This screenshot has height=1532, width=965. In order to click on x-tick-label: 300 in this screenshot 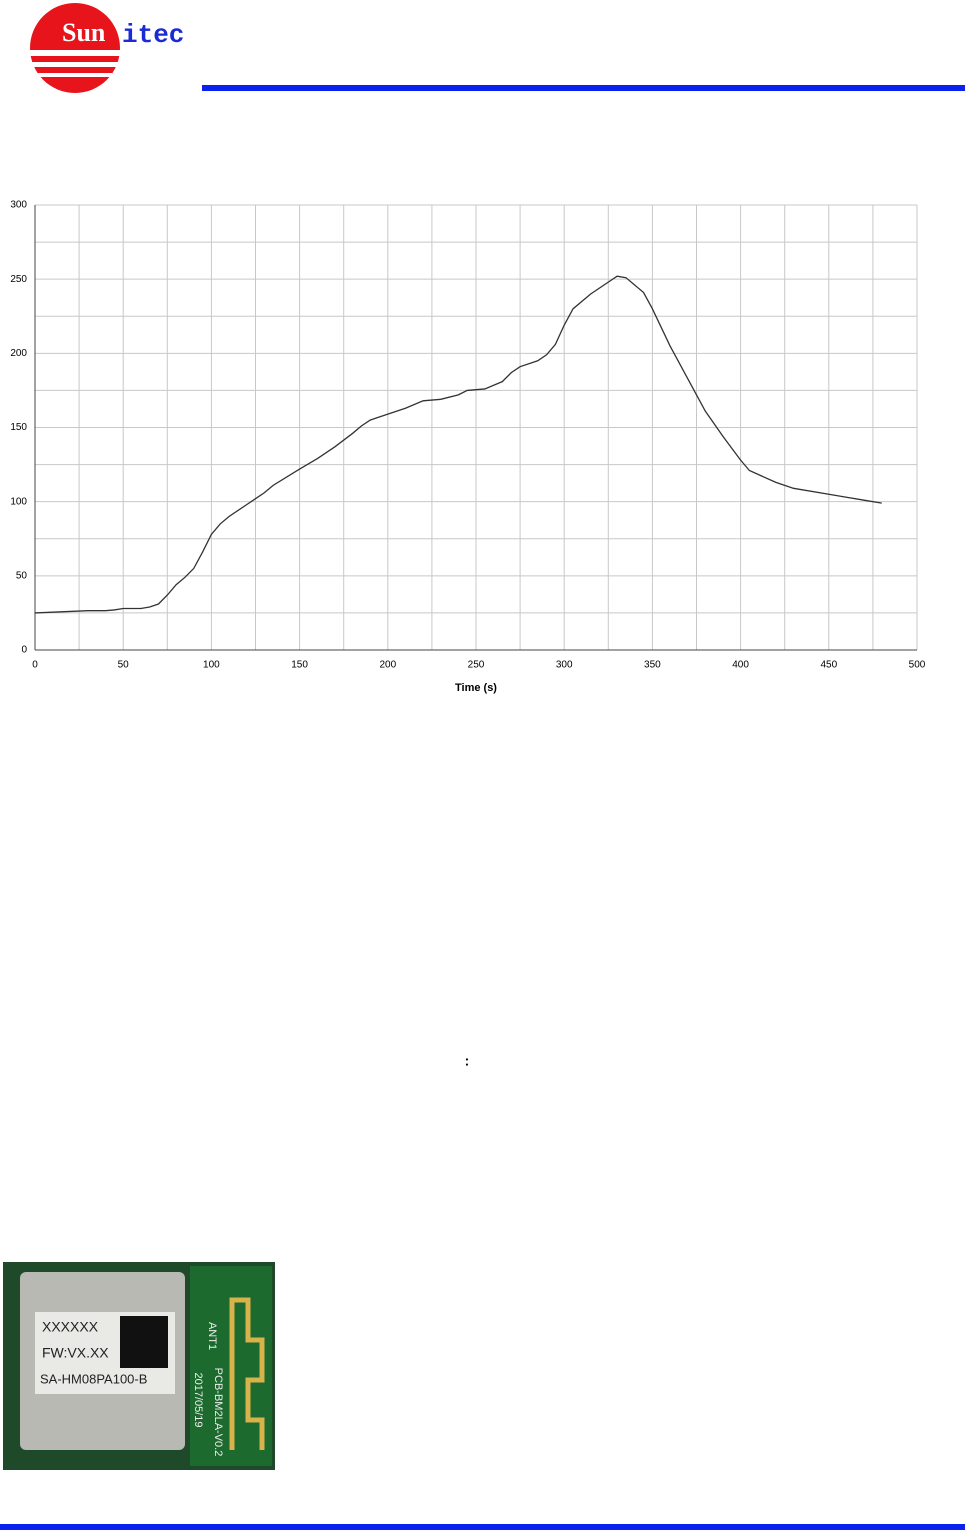, I will do `click(564, 665)`.